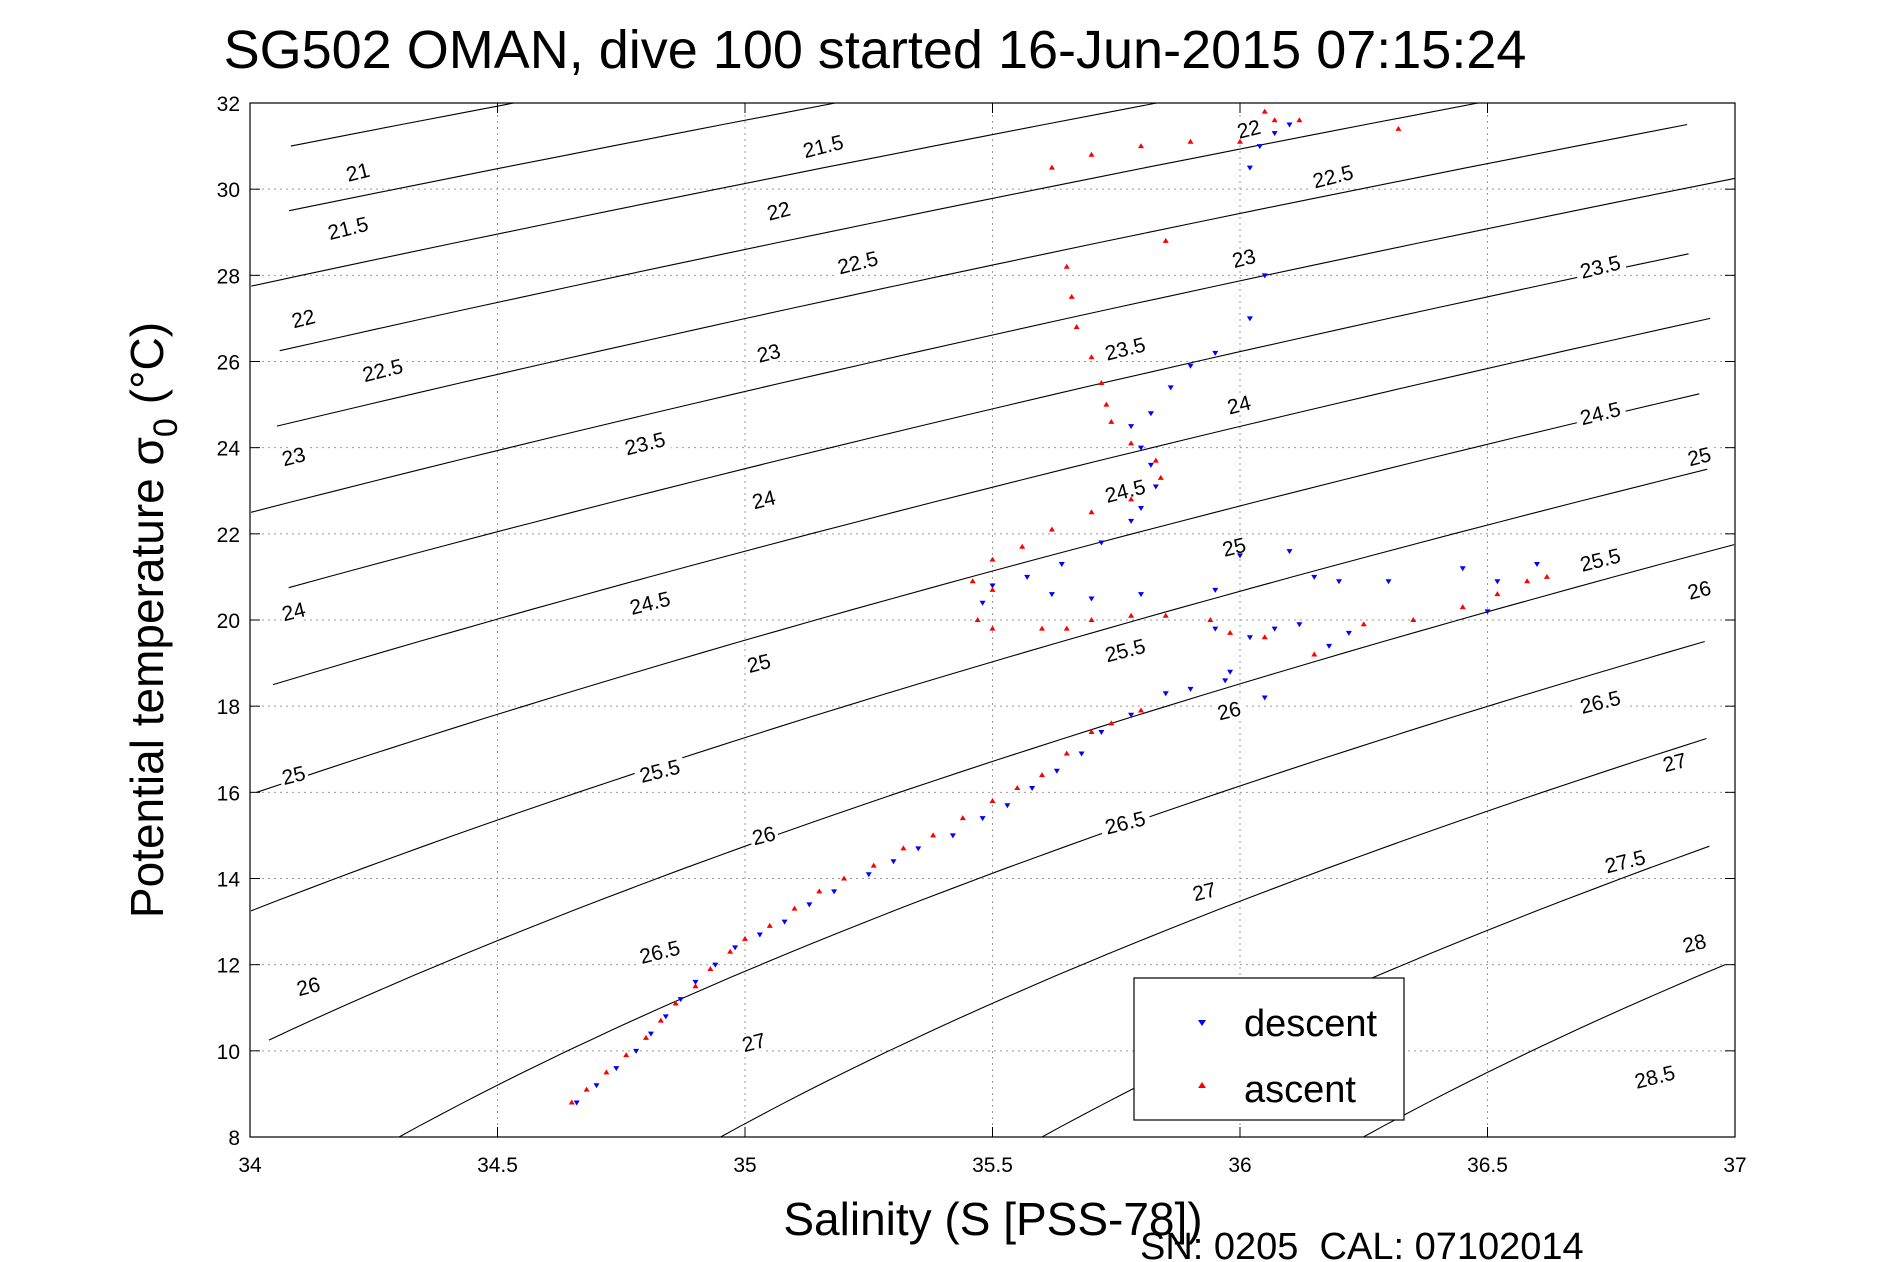 The image size is (1891, 1262). Describe the element at coordinates (250, 1165) in the screenshot. I see `x-tick-label: 34` at that location.